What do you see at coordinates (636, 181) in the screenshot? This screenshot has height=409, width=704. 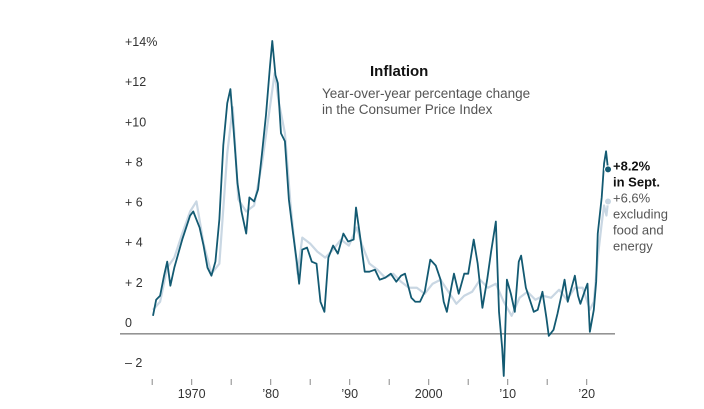 I see `annotation: in Sept.` at bounding box center [636, 181].